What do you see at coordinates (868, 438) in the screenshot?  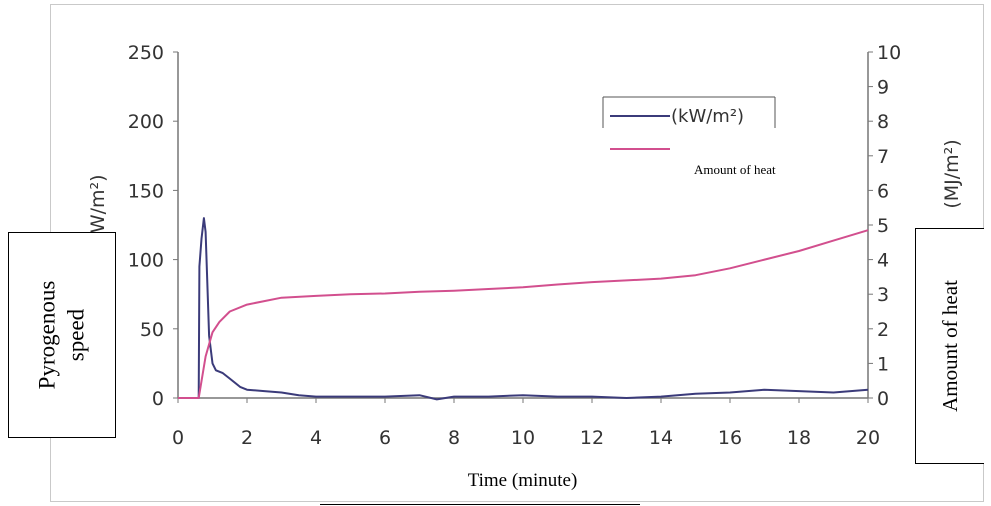 I see `x-tick-label: 20` at bounding box center [868, 438].